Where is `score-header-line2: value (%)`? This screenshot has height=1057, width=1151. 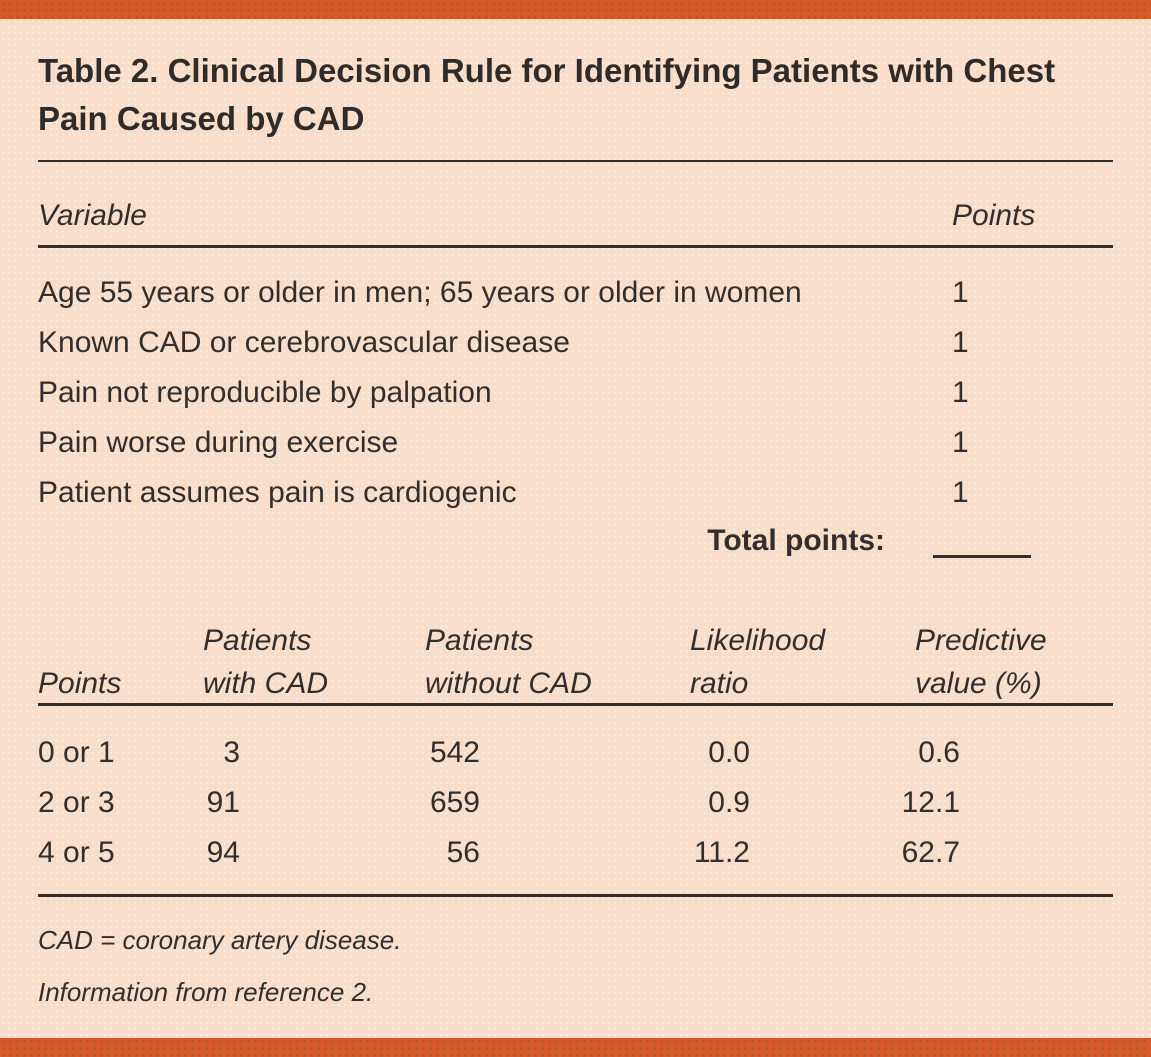
score-header-line2: value (%) is located at coordinates (978, 683).